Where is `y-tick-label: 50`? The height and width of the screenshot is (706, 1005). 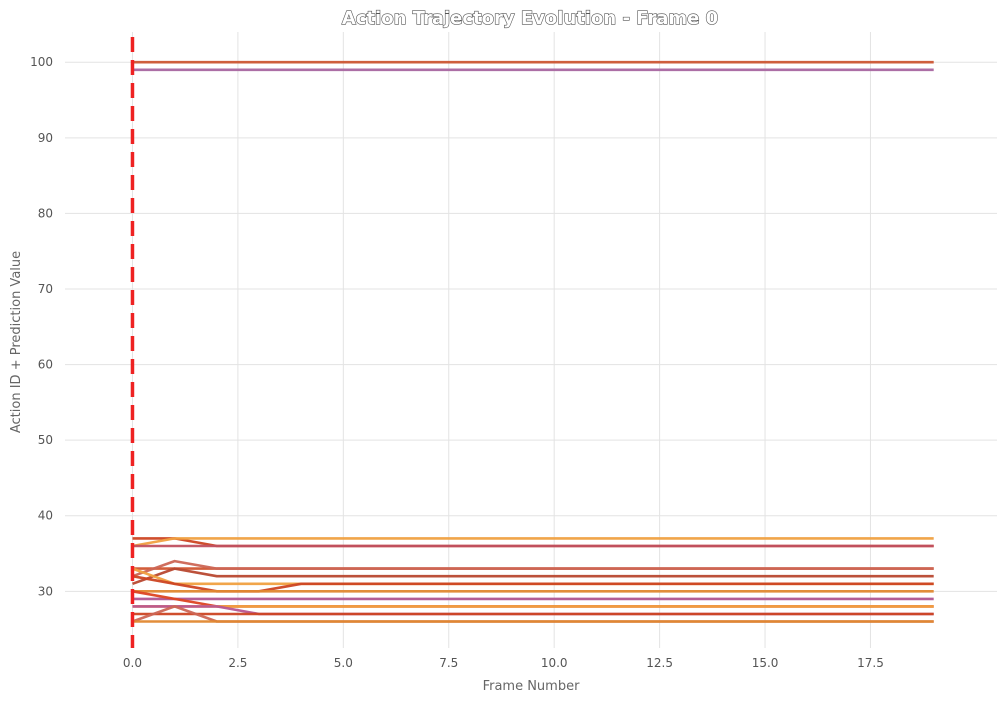
y-tick-label: 50 is located at coordinates (45, 440).